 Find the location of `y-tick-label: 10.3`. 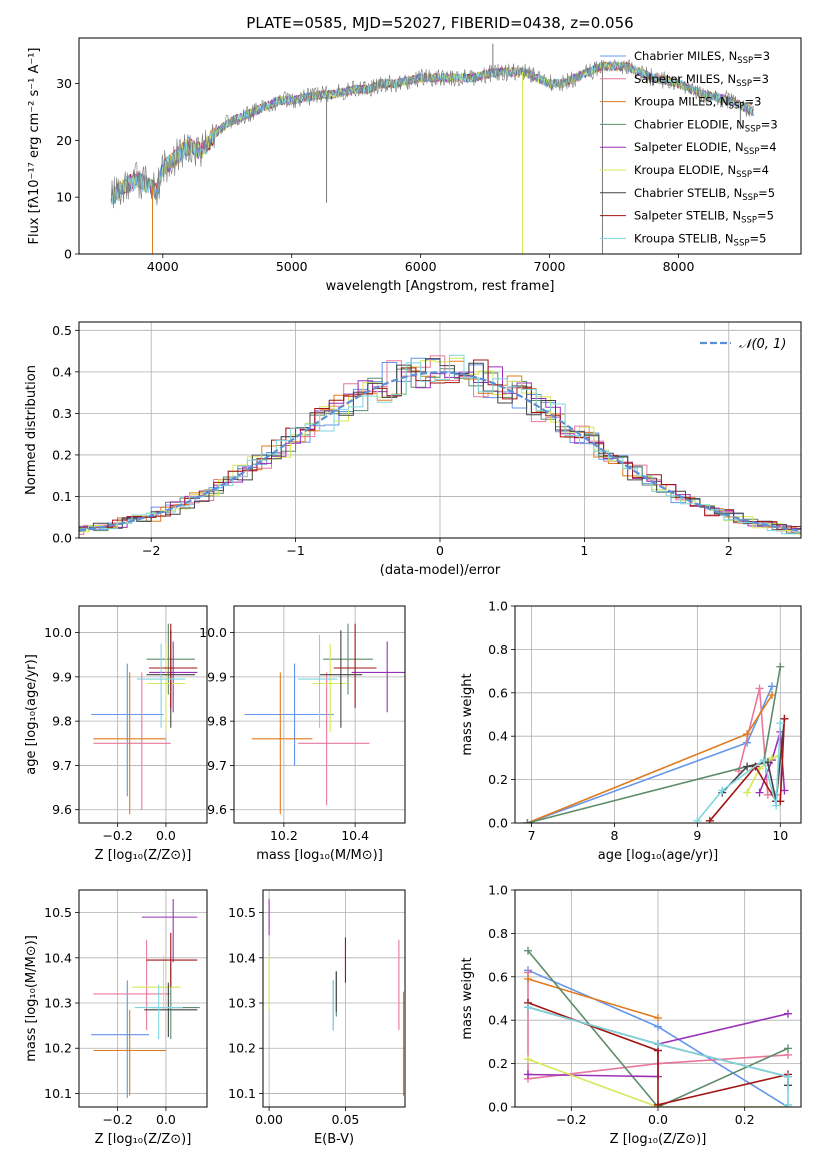

y-tick-label: 10.3 is located at coordinates (242, 1003).